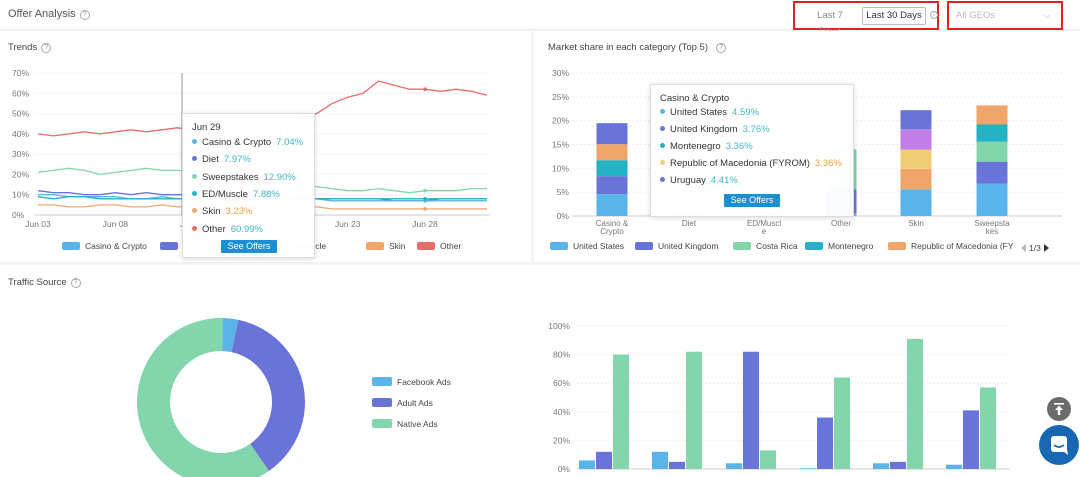  I want to click on x-tick-label: Crypto, so click(612, 231).